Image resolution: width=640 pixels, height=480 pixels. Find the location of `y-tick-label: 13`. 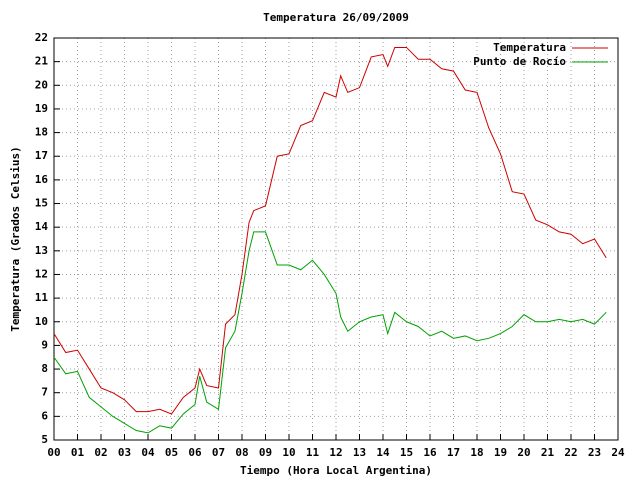

y-tick-label: 13 is located at coordinates (41, 250).